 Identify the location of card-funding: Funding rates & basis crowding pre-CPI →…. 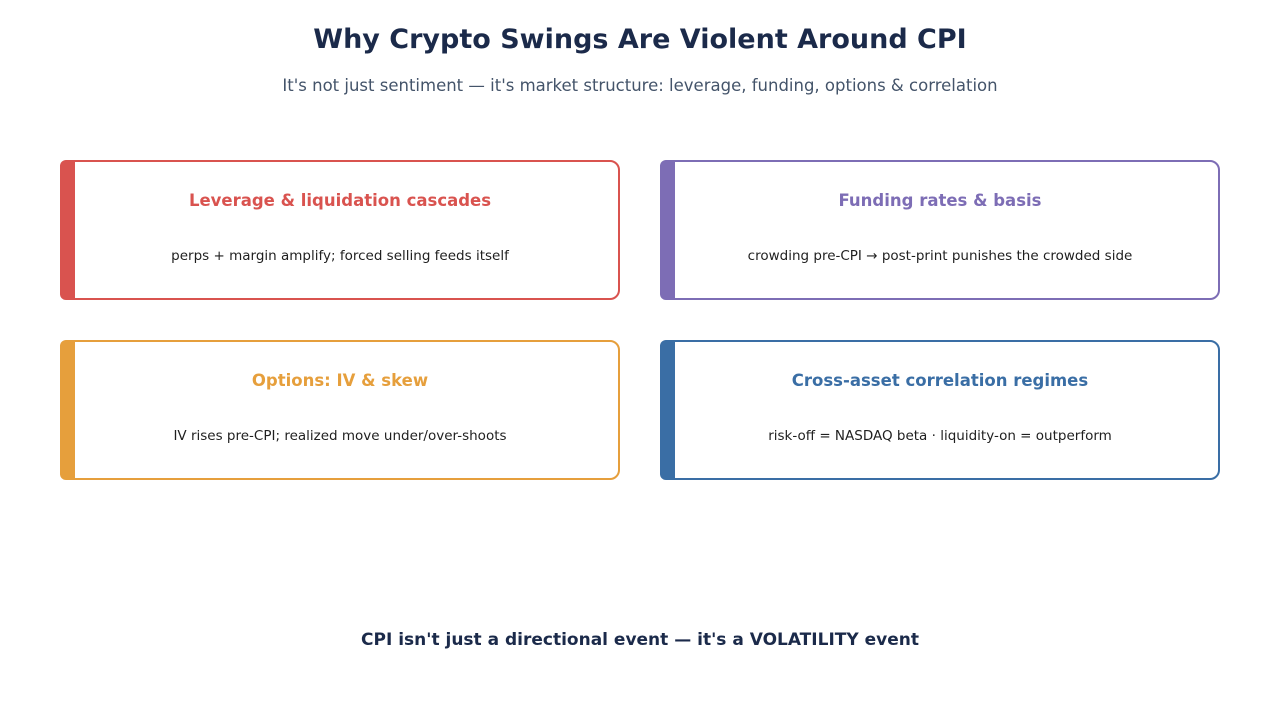
(940, 230).